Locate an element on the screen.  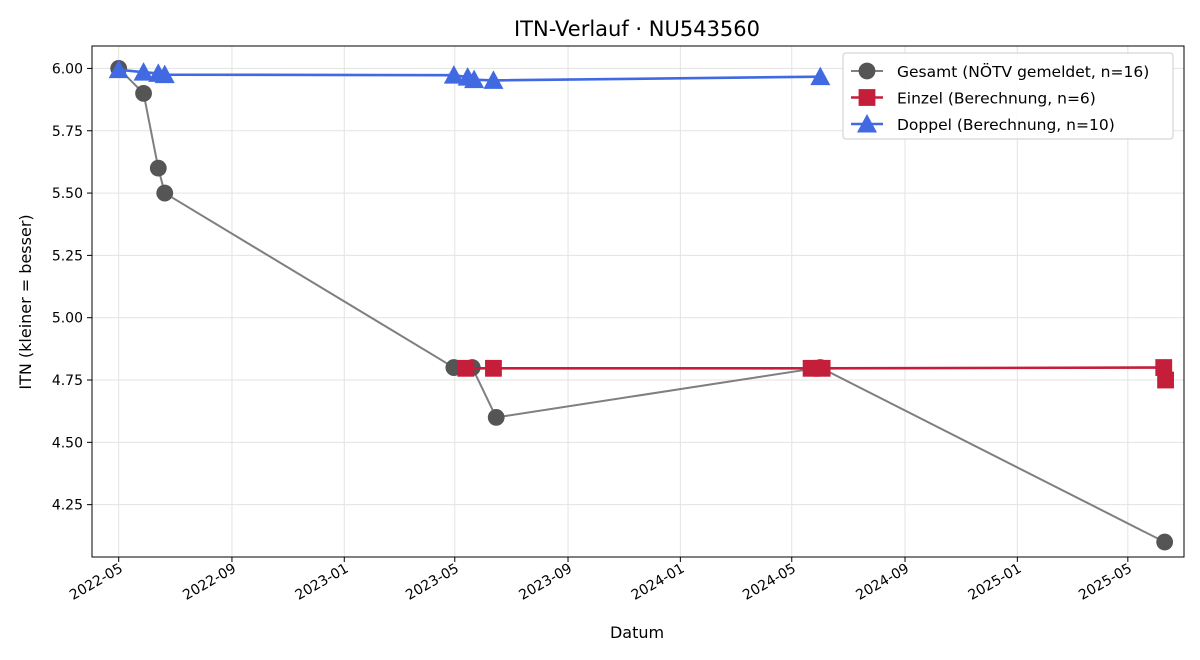
legend-item: Einzel (Berechnung, n=6) is located at coordinates (973, 98).